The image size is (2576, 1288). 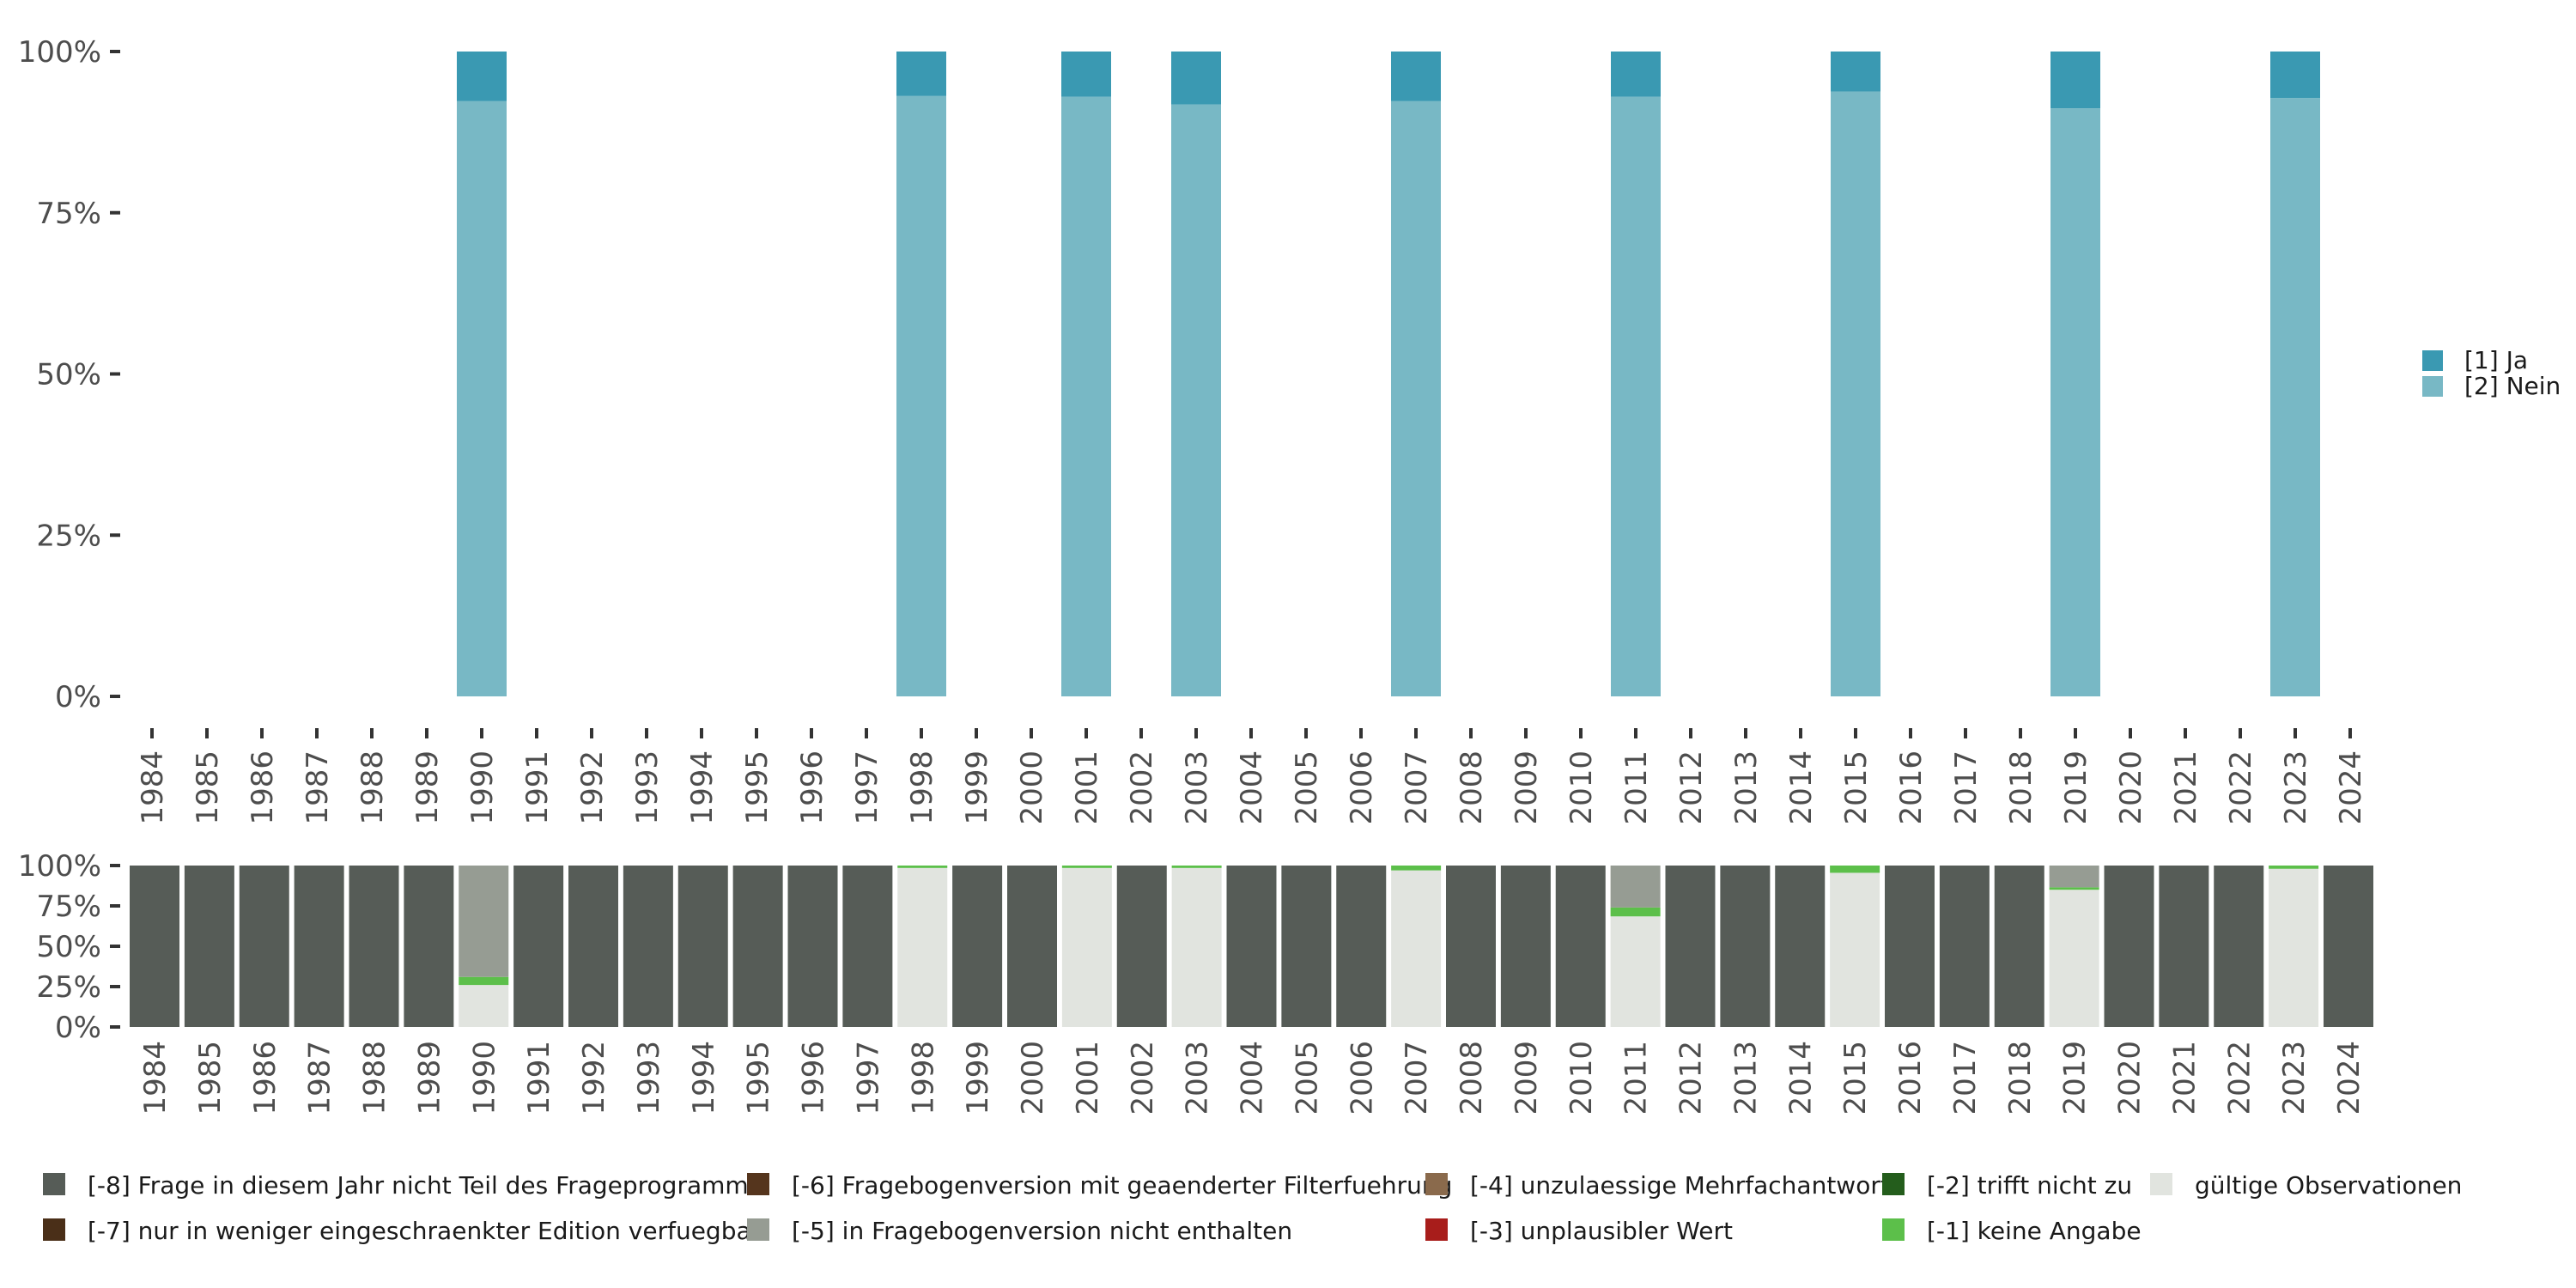 I want to click on bottom-x-tick-label: 2022, so click(x=2239, y=1078).